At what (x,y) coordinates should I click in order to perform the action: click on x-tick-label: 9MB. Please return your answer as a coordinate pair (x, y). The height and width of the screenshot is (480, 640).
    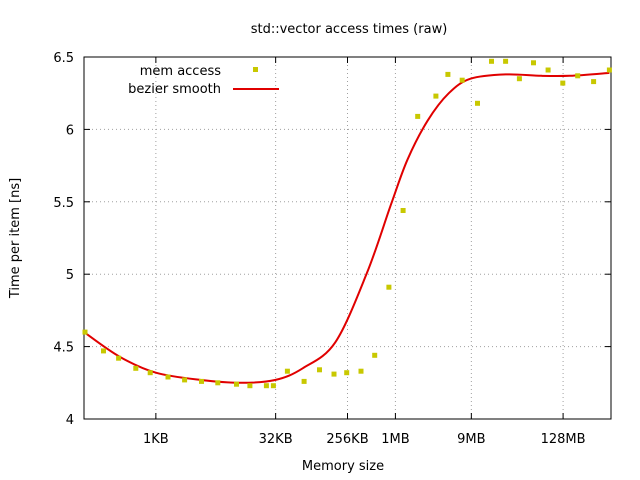
    Looking at the image, I should click on (471, 439).